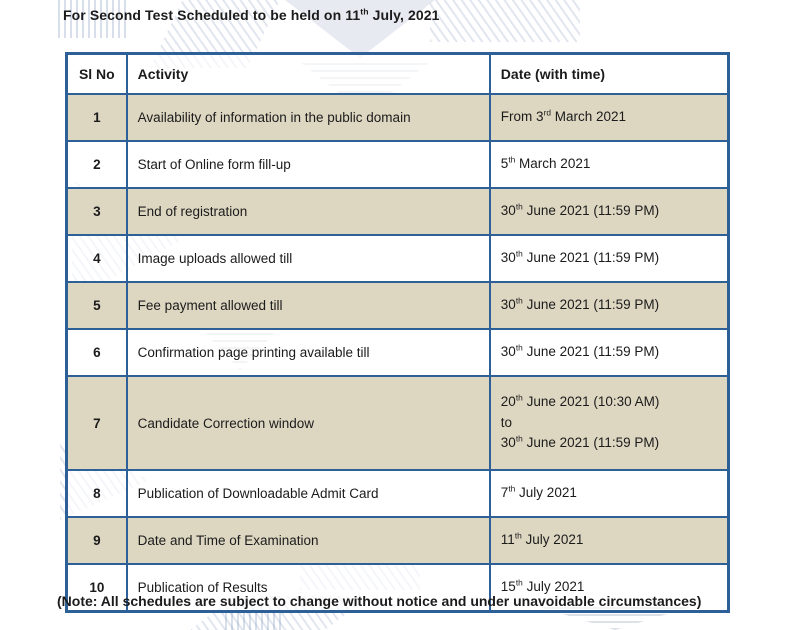 Image resolution: width=800 pixels, height=630 pixels. What do you see at coordinates (308, 423) in the screenshot?
I see `cell-activity: Candidate Correction window` at bounding box center [308, 423].